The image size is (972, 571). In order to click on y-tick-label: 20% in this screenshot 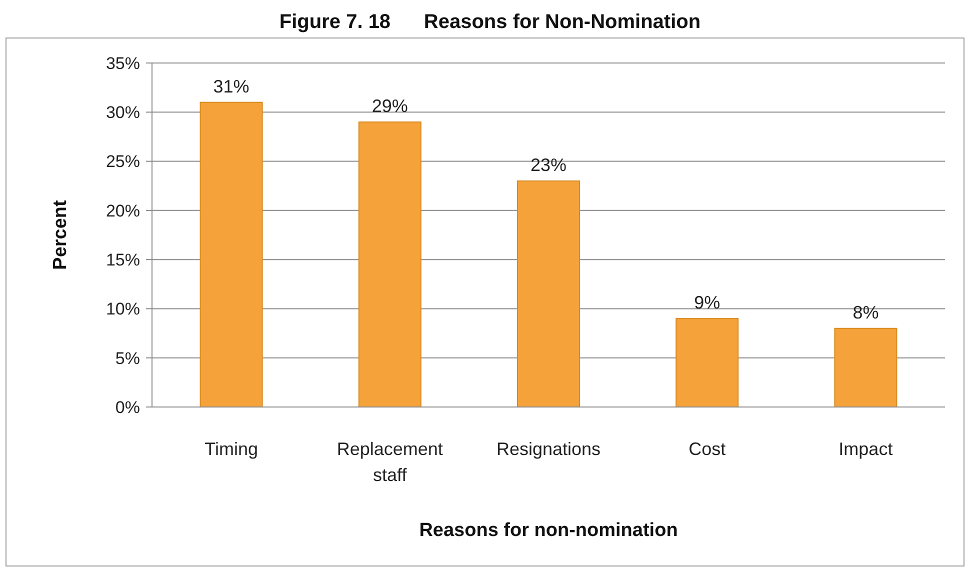, I will do `click(123, 210)`.